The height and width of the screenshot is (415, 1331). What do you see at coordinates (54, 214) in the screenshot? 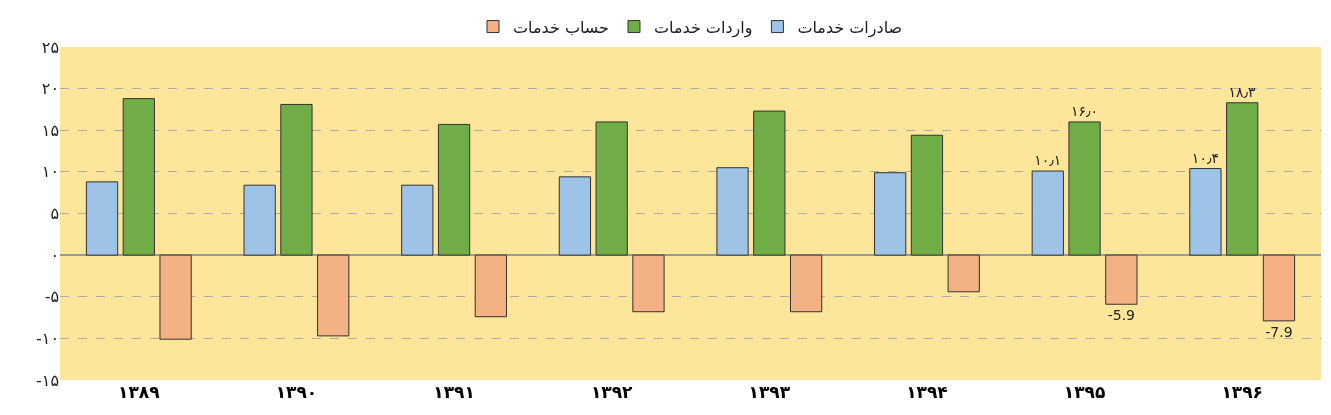
I see `y-tick-label: ۵` at bounding box center [54, 214].